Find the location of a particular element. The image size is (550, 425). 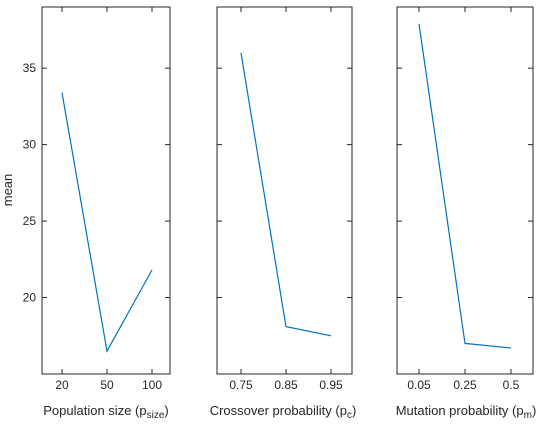

x-axis-label-main: Crossover probability is located at coordinates (271, 410).